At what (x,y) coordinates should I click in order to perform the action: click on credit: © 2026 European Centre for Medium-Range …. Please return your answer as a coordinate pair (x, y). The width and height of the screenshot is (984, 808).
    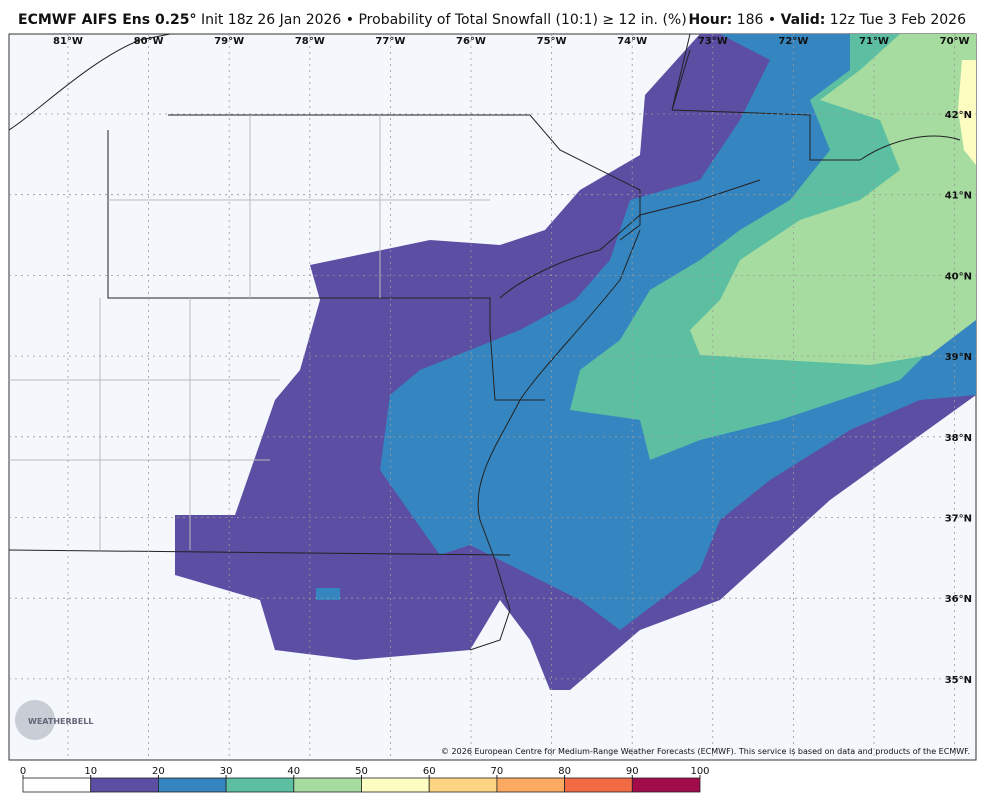
    Looking at the image, I should click on (705, 751).